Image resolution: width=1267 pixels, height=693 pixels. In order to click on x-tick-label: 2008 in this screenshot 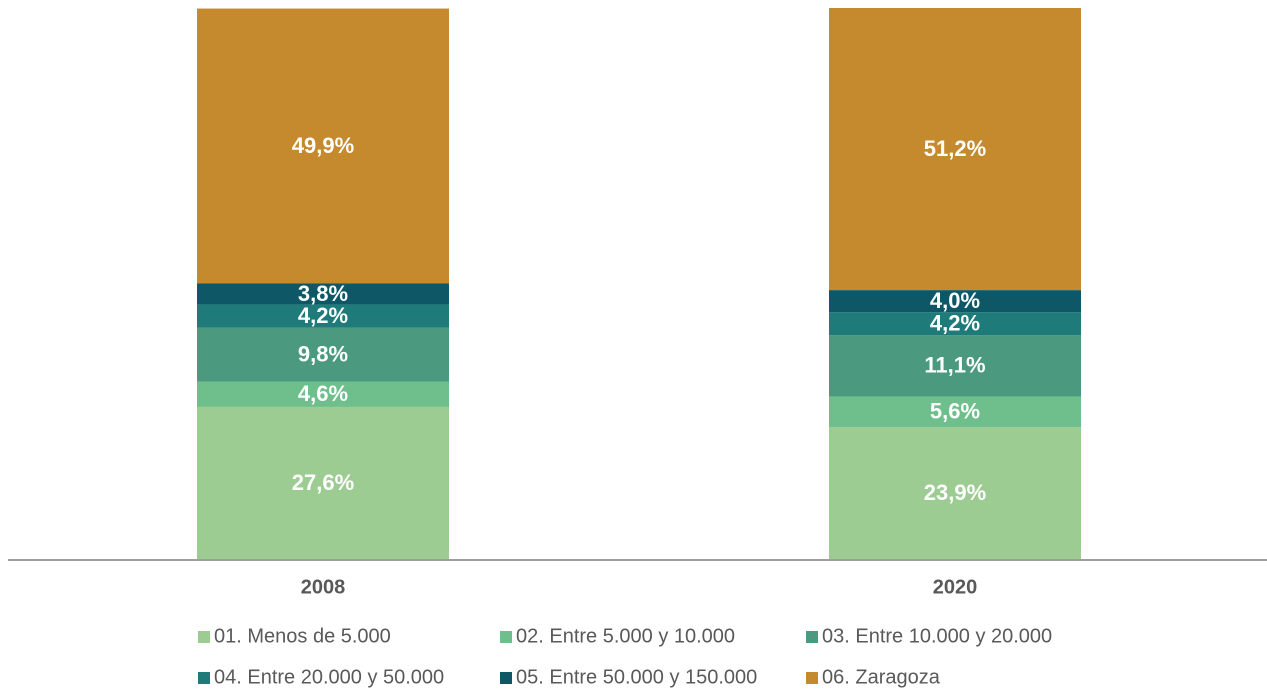, I will do `click(323, 587)`.